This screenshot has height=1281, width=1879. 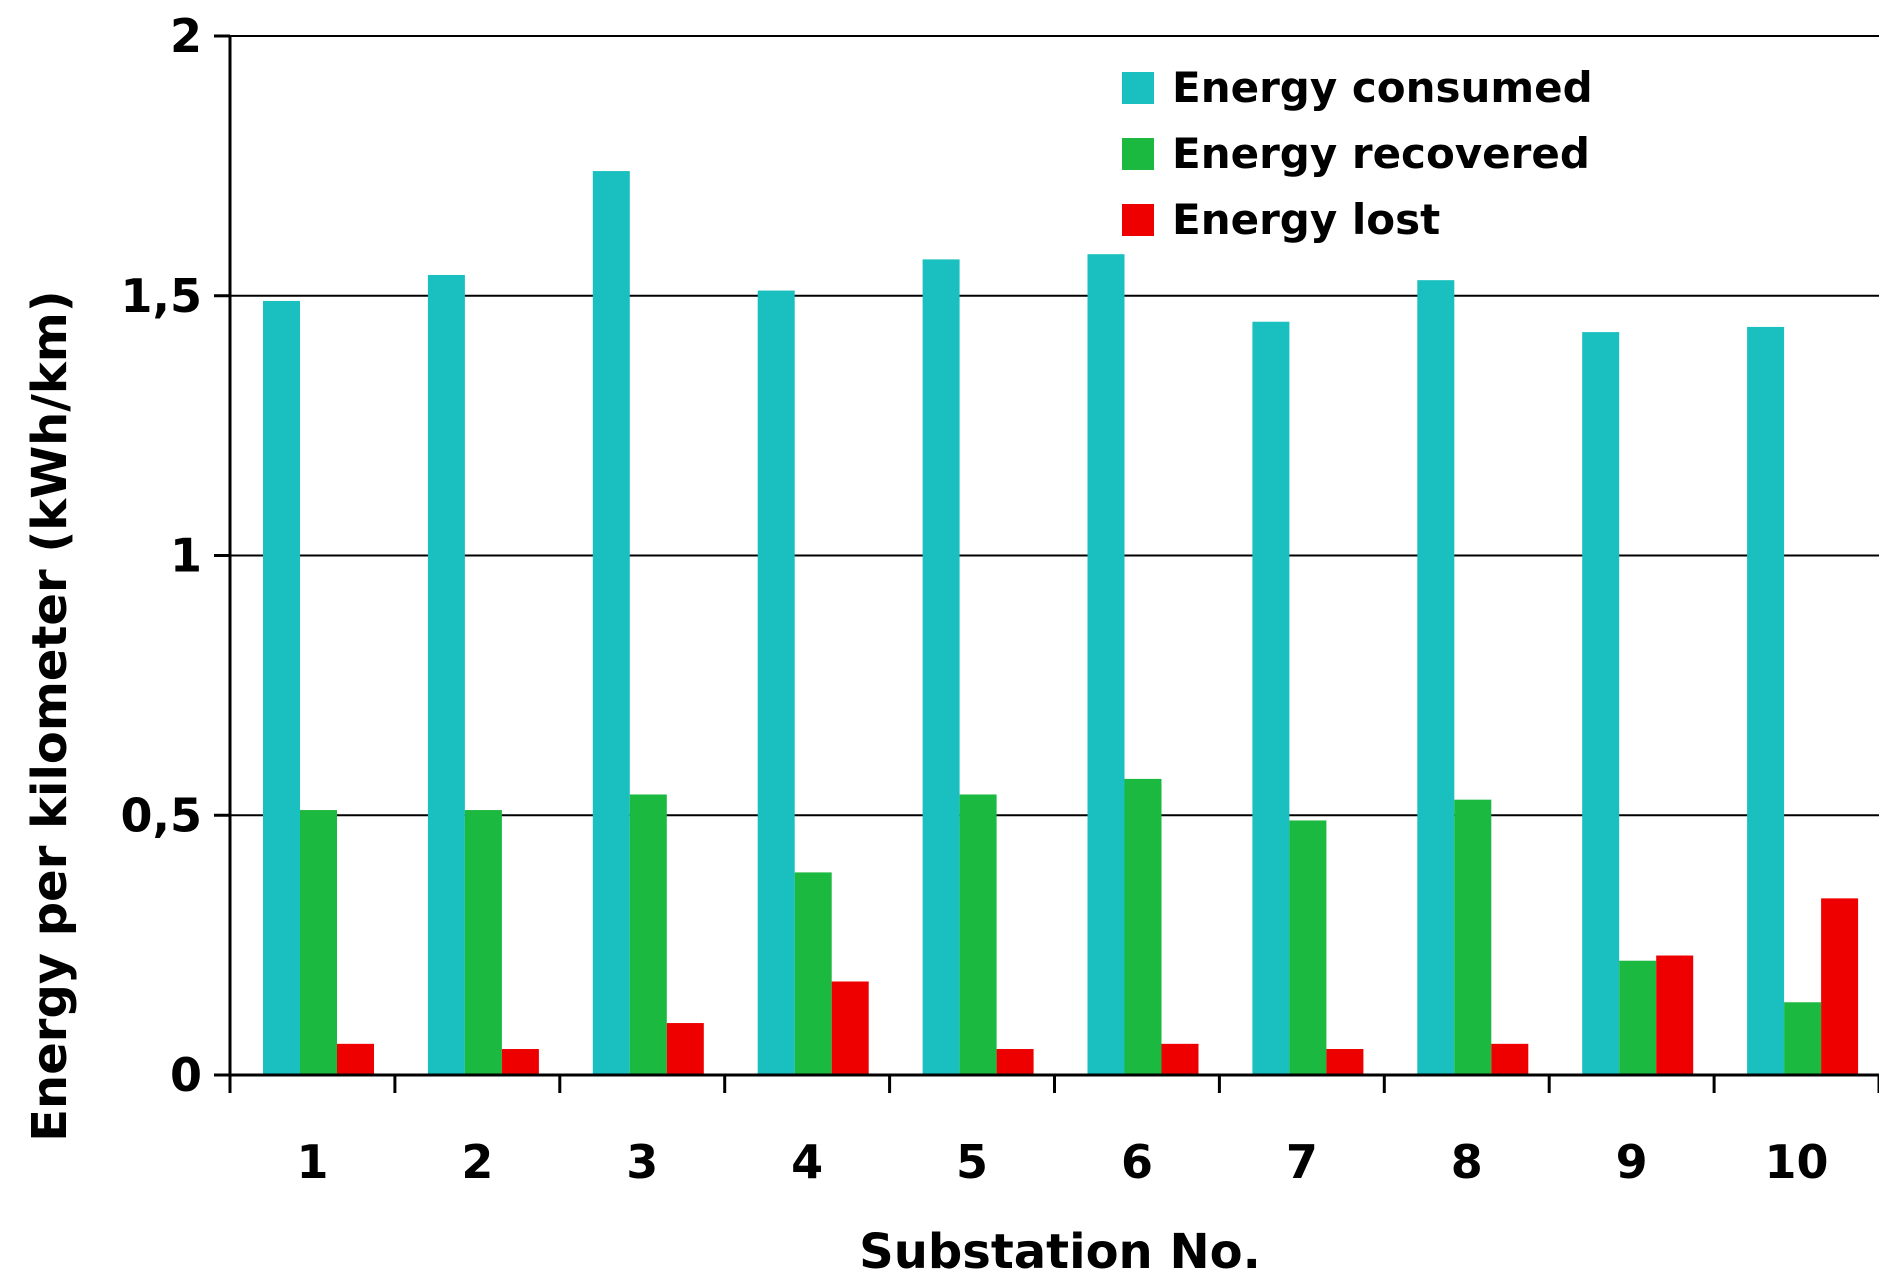 What do you see at coordinates (1137, 1162) in the screenshot?
I see `x-tick-label: 6` at bounding box center [1137, 1162].